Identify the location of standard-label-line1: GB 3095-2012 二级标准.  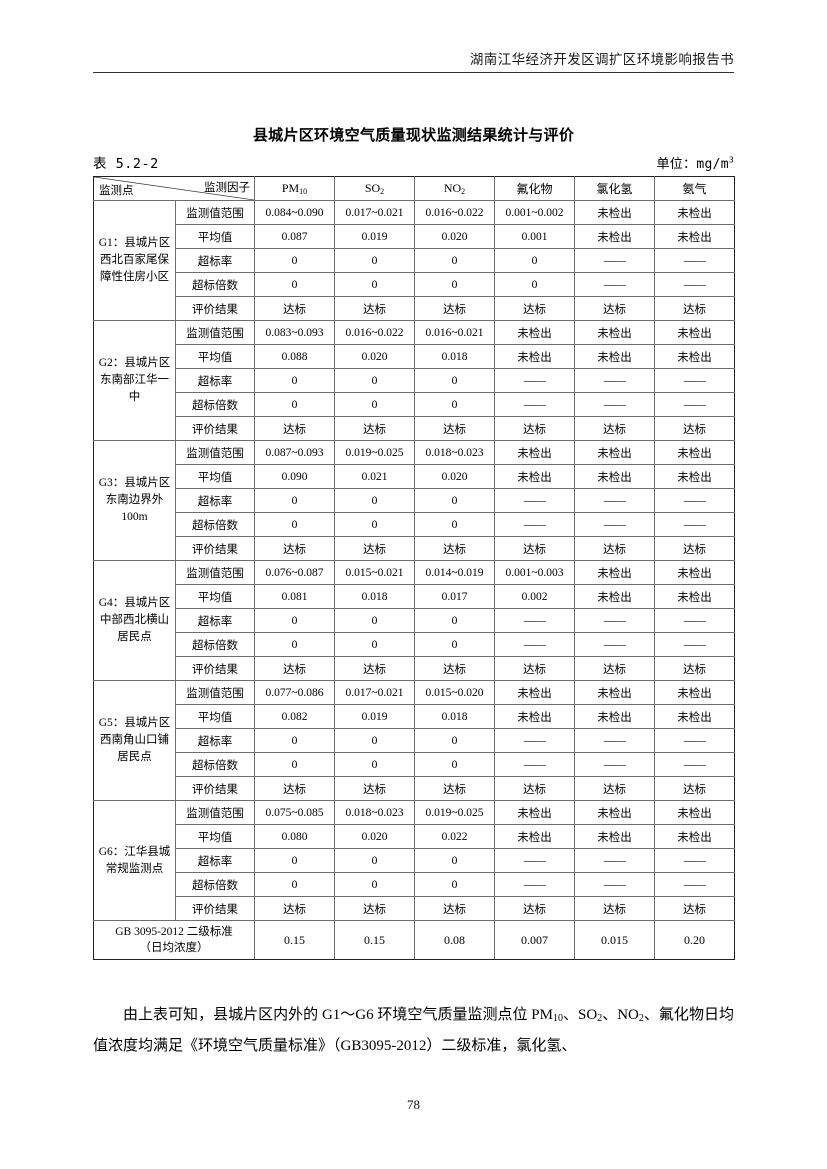
(174, 932).